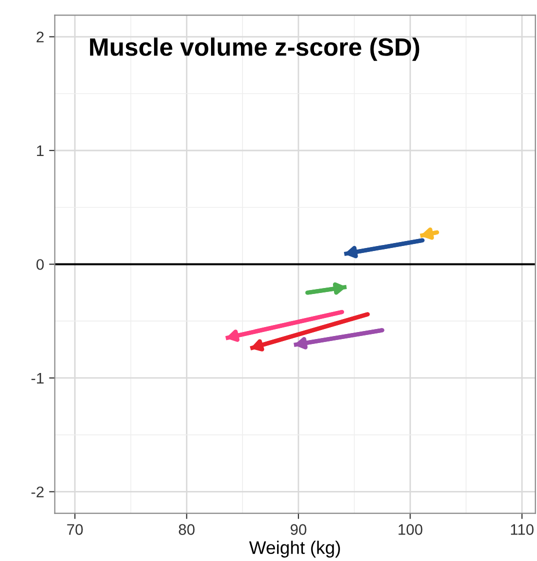 The height and width of the screenshot is (561, 537). What do you see at coordinates (410, 529) in the screenshot?
I see `x-tick-label: 100` at bounding box center [410, 529].